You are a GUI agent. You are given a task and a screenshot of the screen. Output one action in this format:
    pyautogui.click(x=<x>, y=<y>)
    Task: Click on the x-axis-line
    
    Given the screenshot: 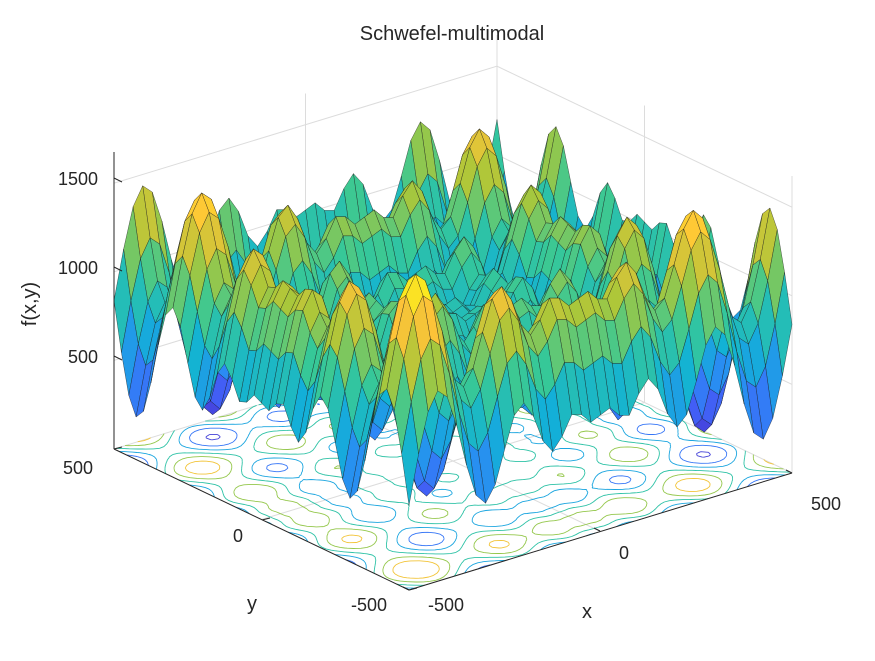 What is the action you would take?
    pyautogui.click(x=600, y=531)
    